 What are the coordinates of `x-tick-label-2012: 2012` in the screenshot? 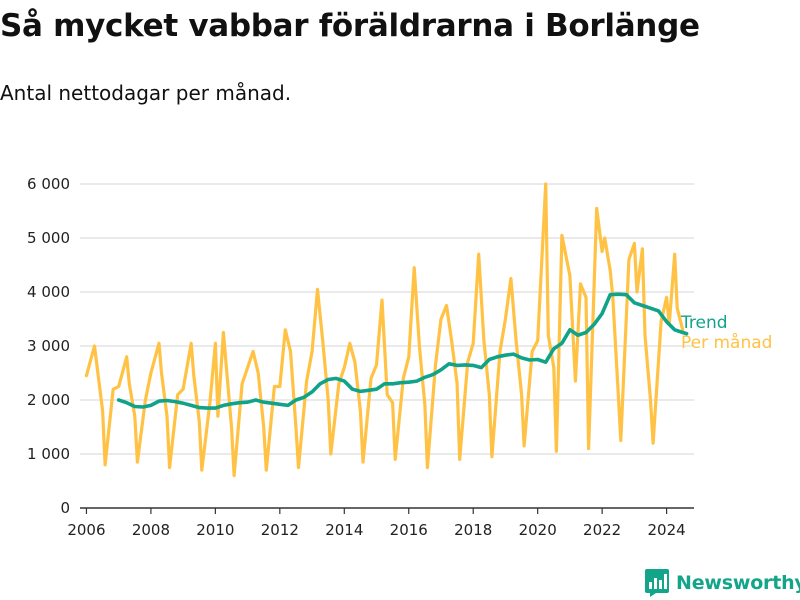 It's located at (280, 530).